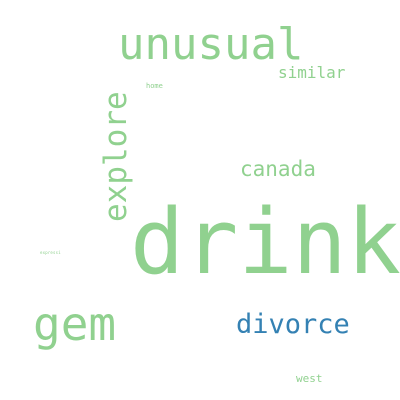 The width and height of the screenshot is (400, 400). Describe the element at coordinates (154, 86) in the screenshot. I see `word-home: home` at that location.